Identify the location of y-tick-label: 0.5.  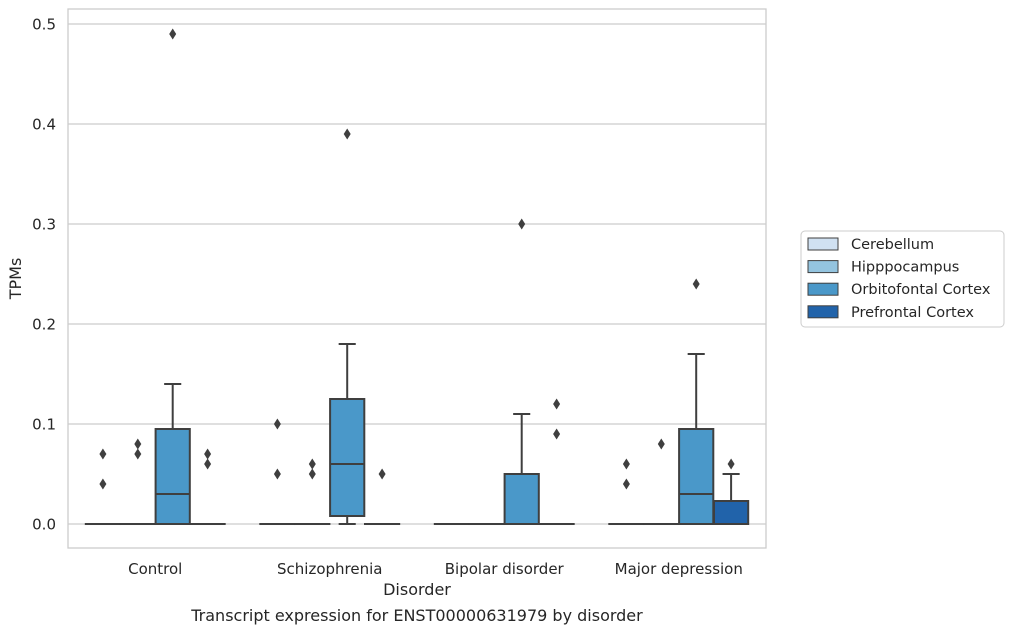
(44, 25).